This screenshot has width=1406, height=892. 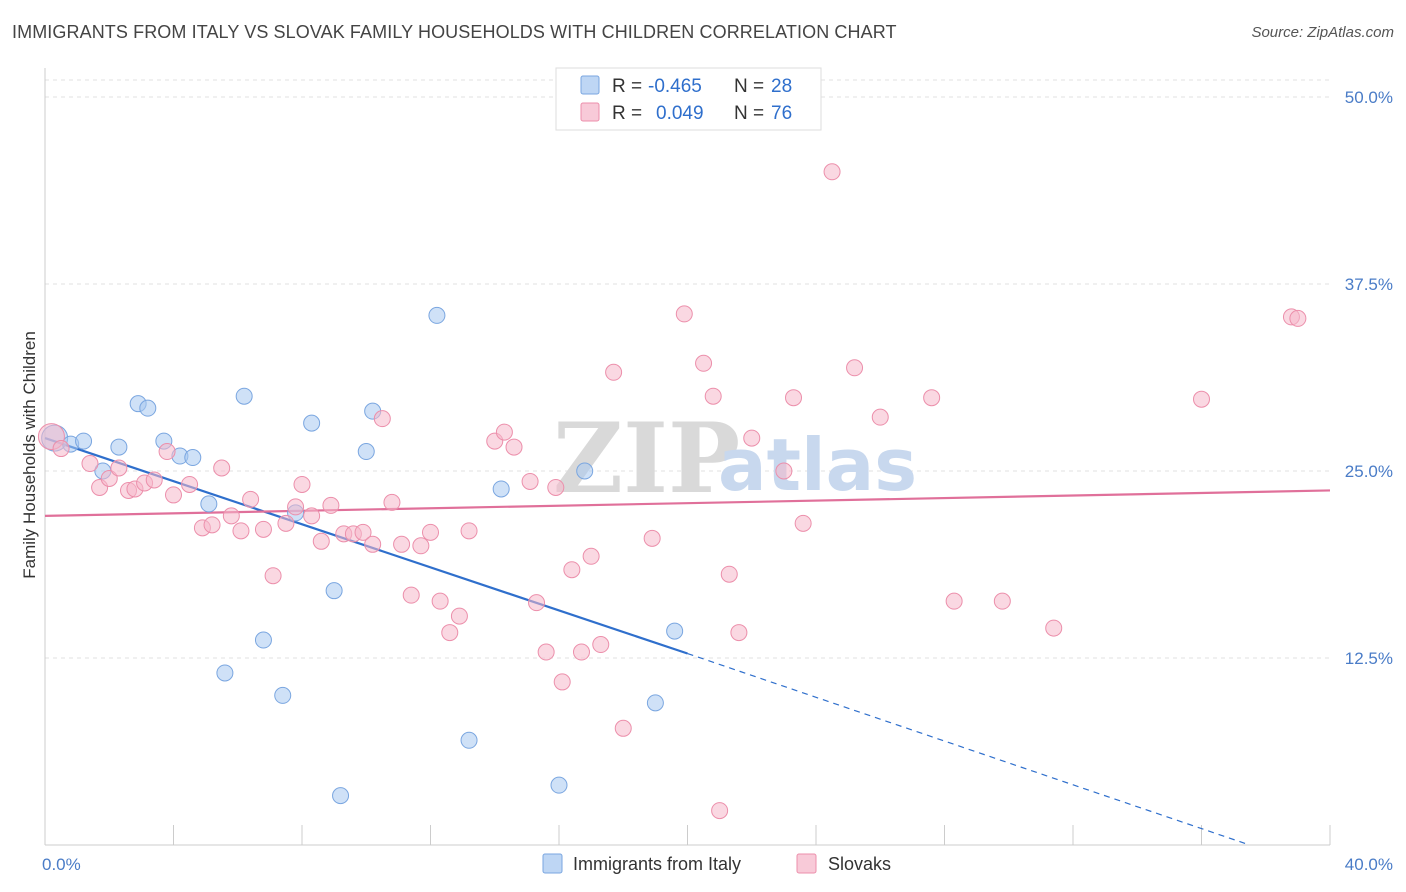 I want to click on watermark-zip: ZIP, so click(x=646, y=458).